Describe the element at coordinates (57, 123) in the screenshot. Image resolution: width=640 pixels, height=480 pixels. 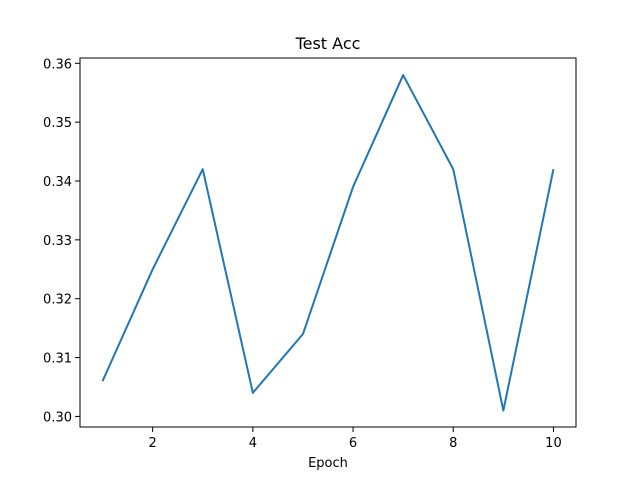
I see `y-tick-label: 0.35` at that location.